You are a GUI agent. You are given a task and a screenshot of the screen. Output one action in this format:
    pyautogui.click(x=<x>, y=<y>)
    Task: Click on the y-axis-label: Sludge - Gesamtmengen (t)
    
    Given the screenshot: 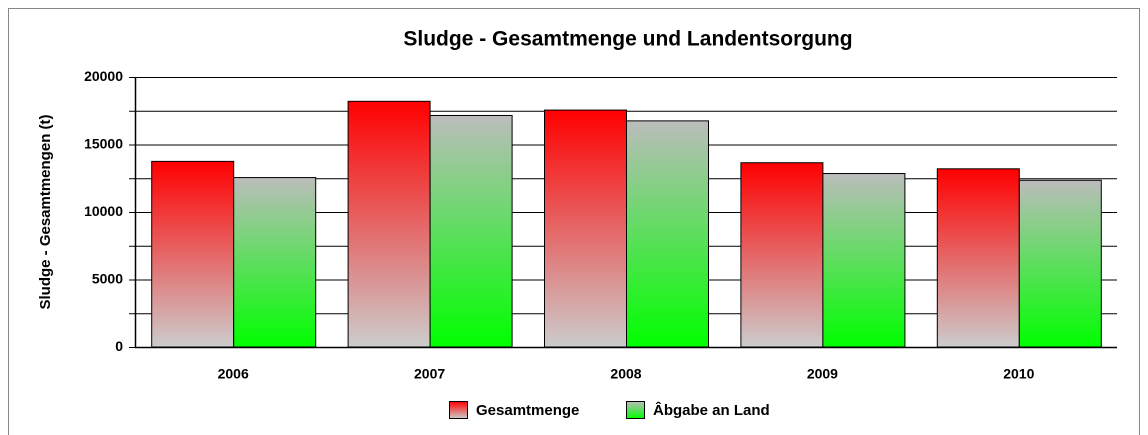 What is the action you would take?
    pyautogui.click(x=45, y=211)
    